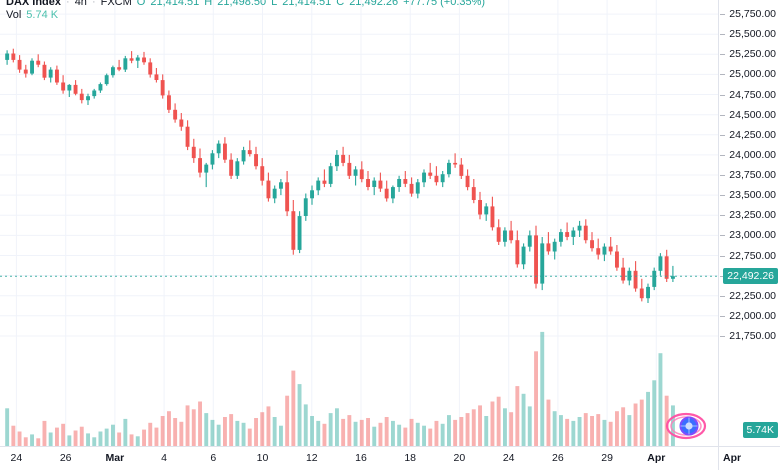  I want to click on price-tick: 24,250.00, so click(748, 135).